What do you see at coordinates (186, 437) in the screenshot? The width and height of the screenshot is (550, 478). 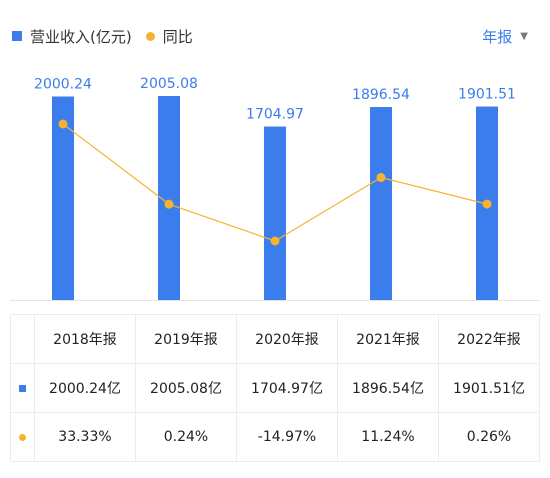 I see `table-cell: 0.24%` at bounding box center [186, 437].